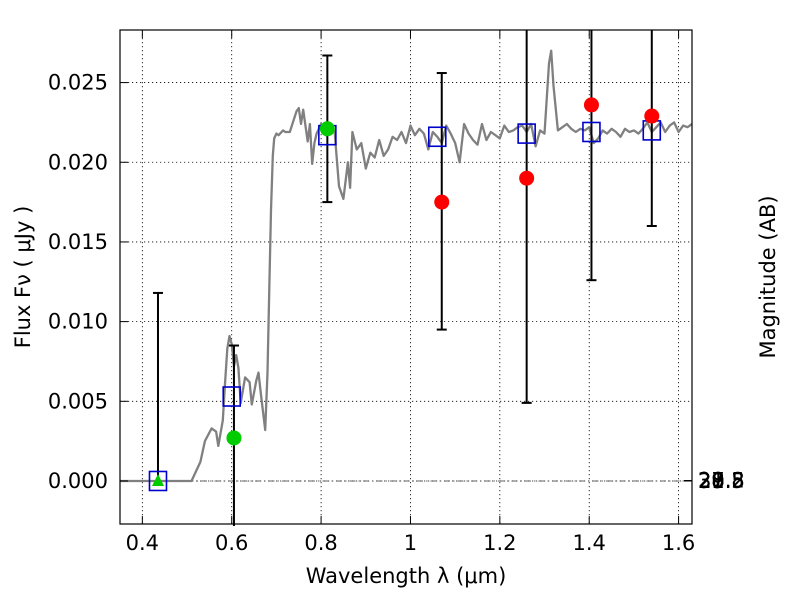  I want to click on x-tick-labels: 0.4 0.6 0.8 1 1.2 1.4 1.6, so click(411, 543).